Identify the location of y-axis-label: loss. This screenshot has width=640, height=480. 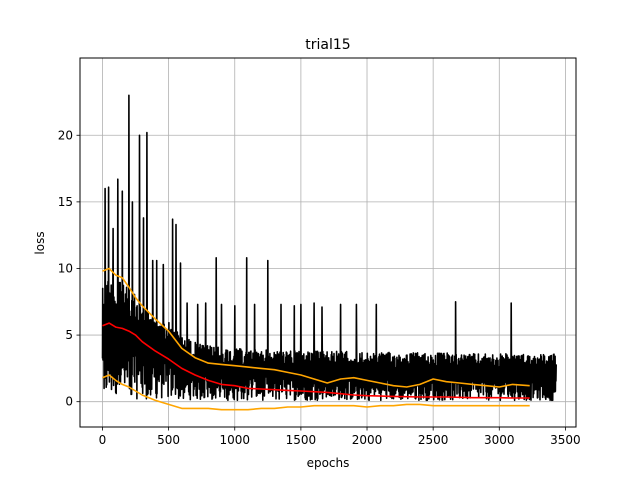
(40, 242).